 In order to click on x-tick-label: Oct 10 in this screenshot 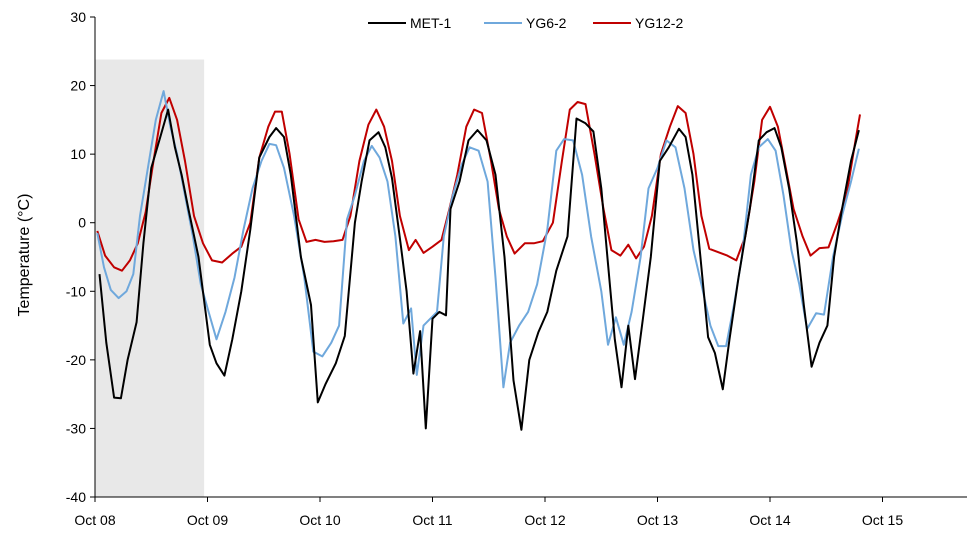, I will do `click(319, 520)`.